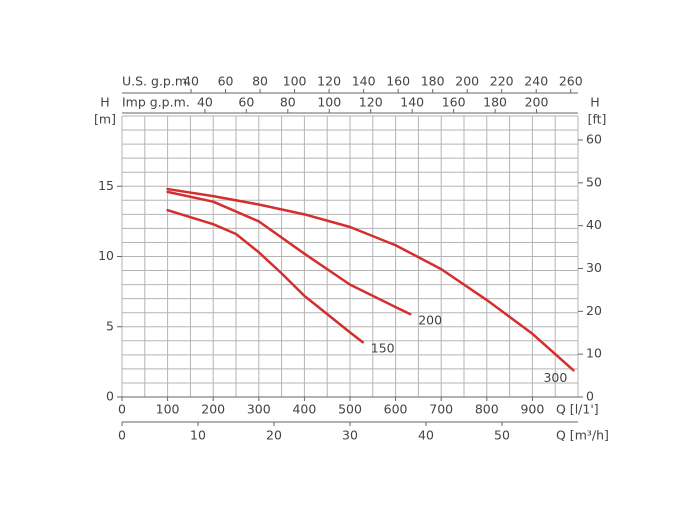 This screenshot has height=520, width=700. I want to click on curve-label: 200, so click(430, 320).